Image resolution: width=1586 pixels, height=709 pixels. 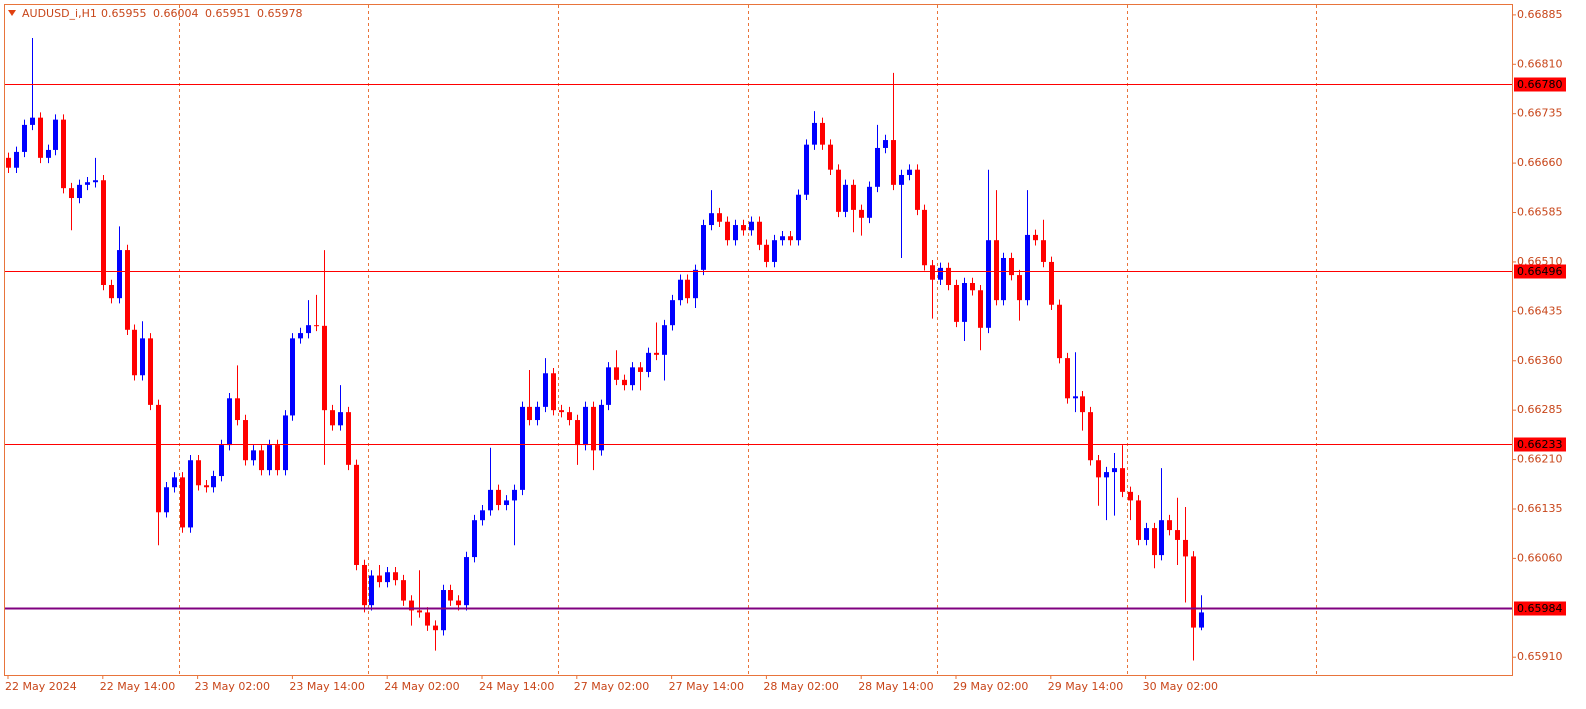 I want to click on header: AUDUSD_i,H1 0.65955 0.66004 0.65951 0.65978, so click(x=162, y=13).